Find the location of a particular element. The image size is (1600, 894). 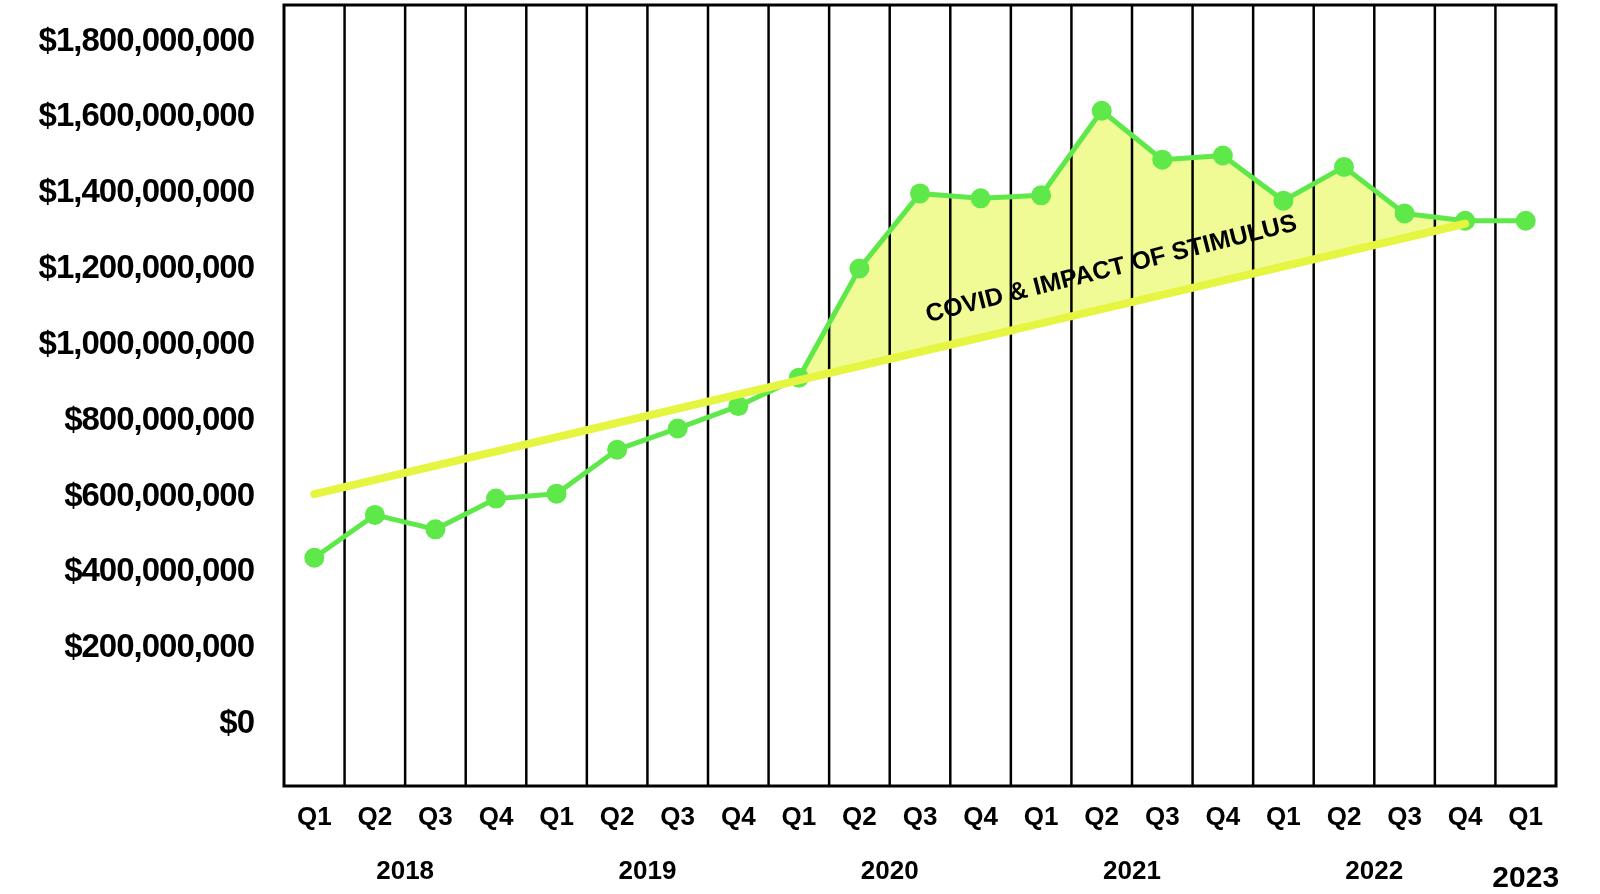

y-tick-label: $1,400,000,000 is located at coordinates (146, 191).